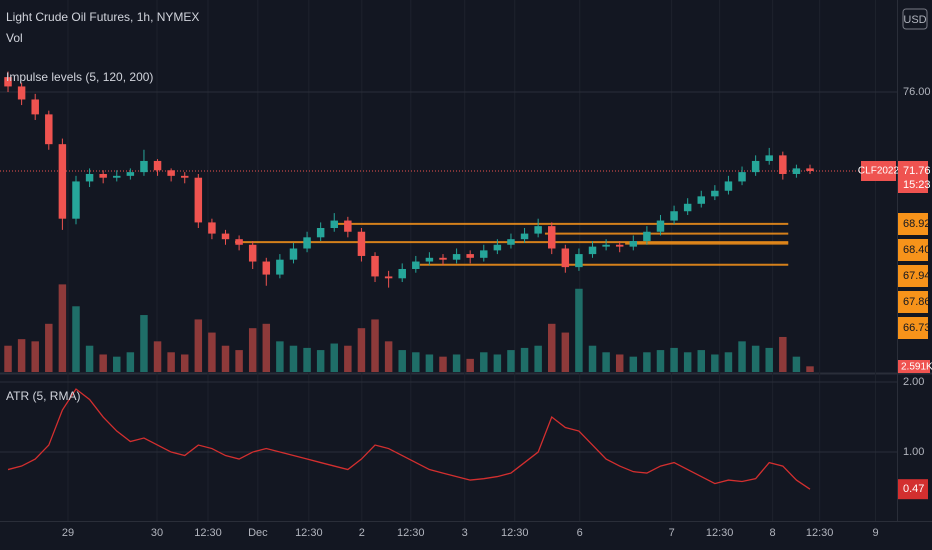 This screenshot has width=932, height=550. I want to click on currency-box, so click(915, 19).